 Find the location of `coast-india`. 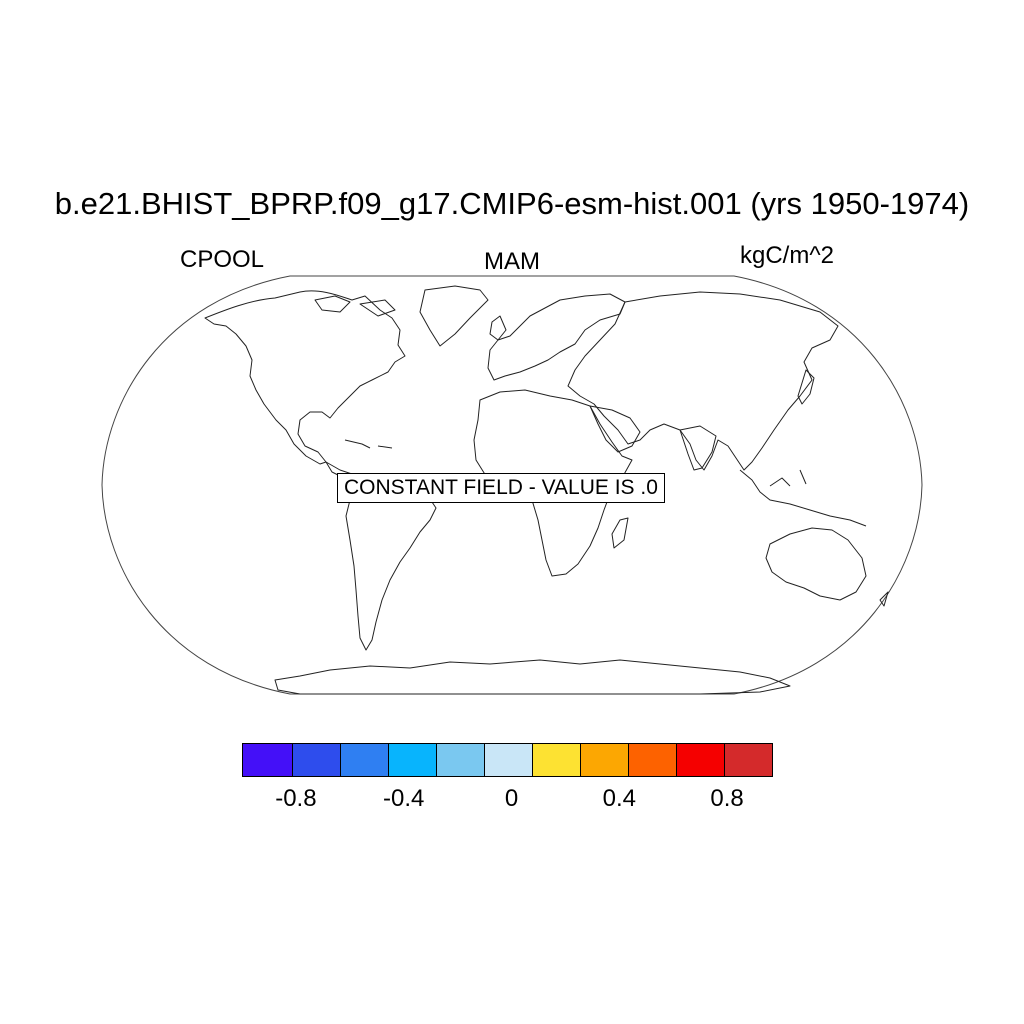

coast-india is located at coordinates (698, 448).